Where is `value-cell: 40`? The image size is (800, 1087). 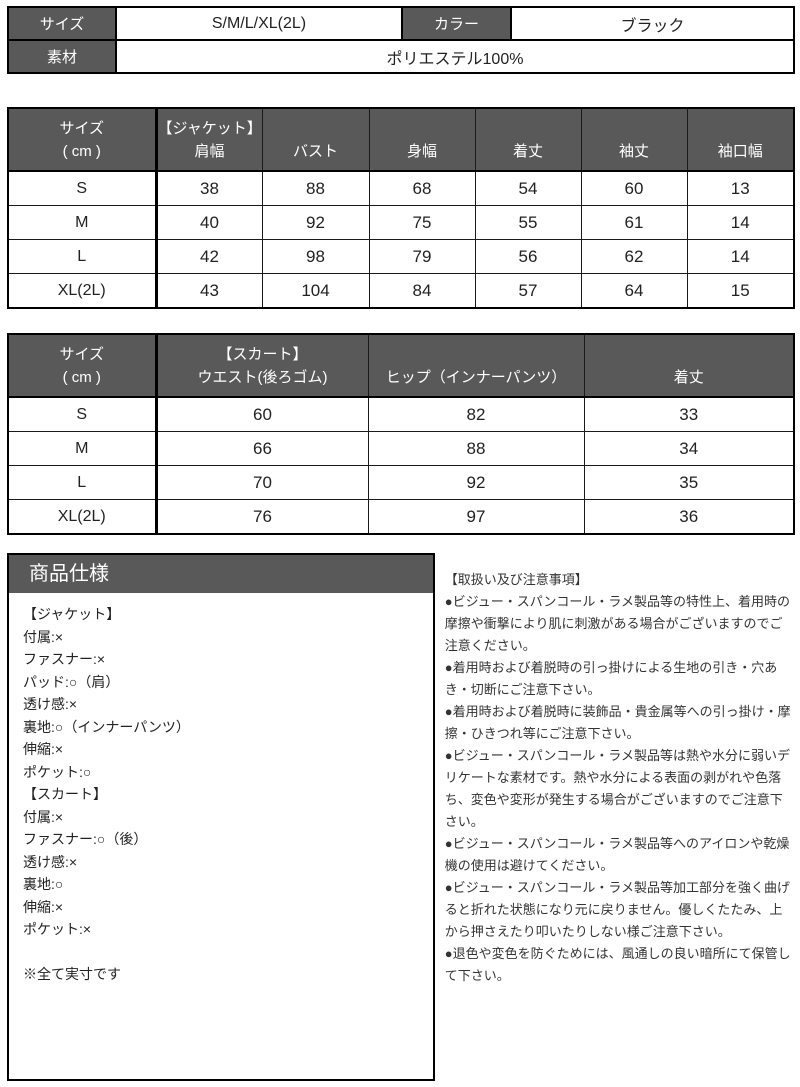
value-cell: 40 is located at coordinates (209, 222).